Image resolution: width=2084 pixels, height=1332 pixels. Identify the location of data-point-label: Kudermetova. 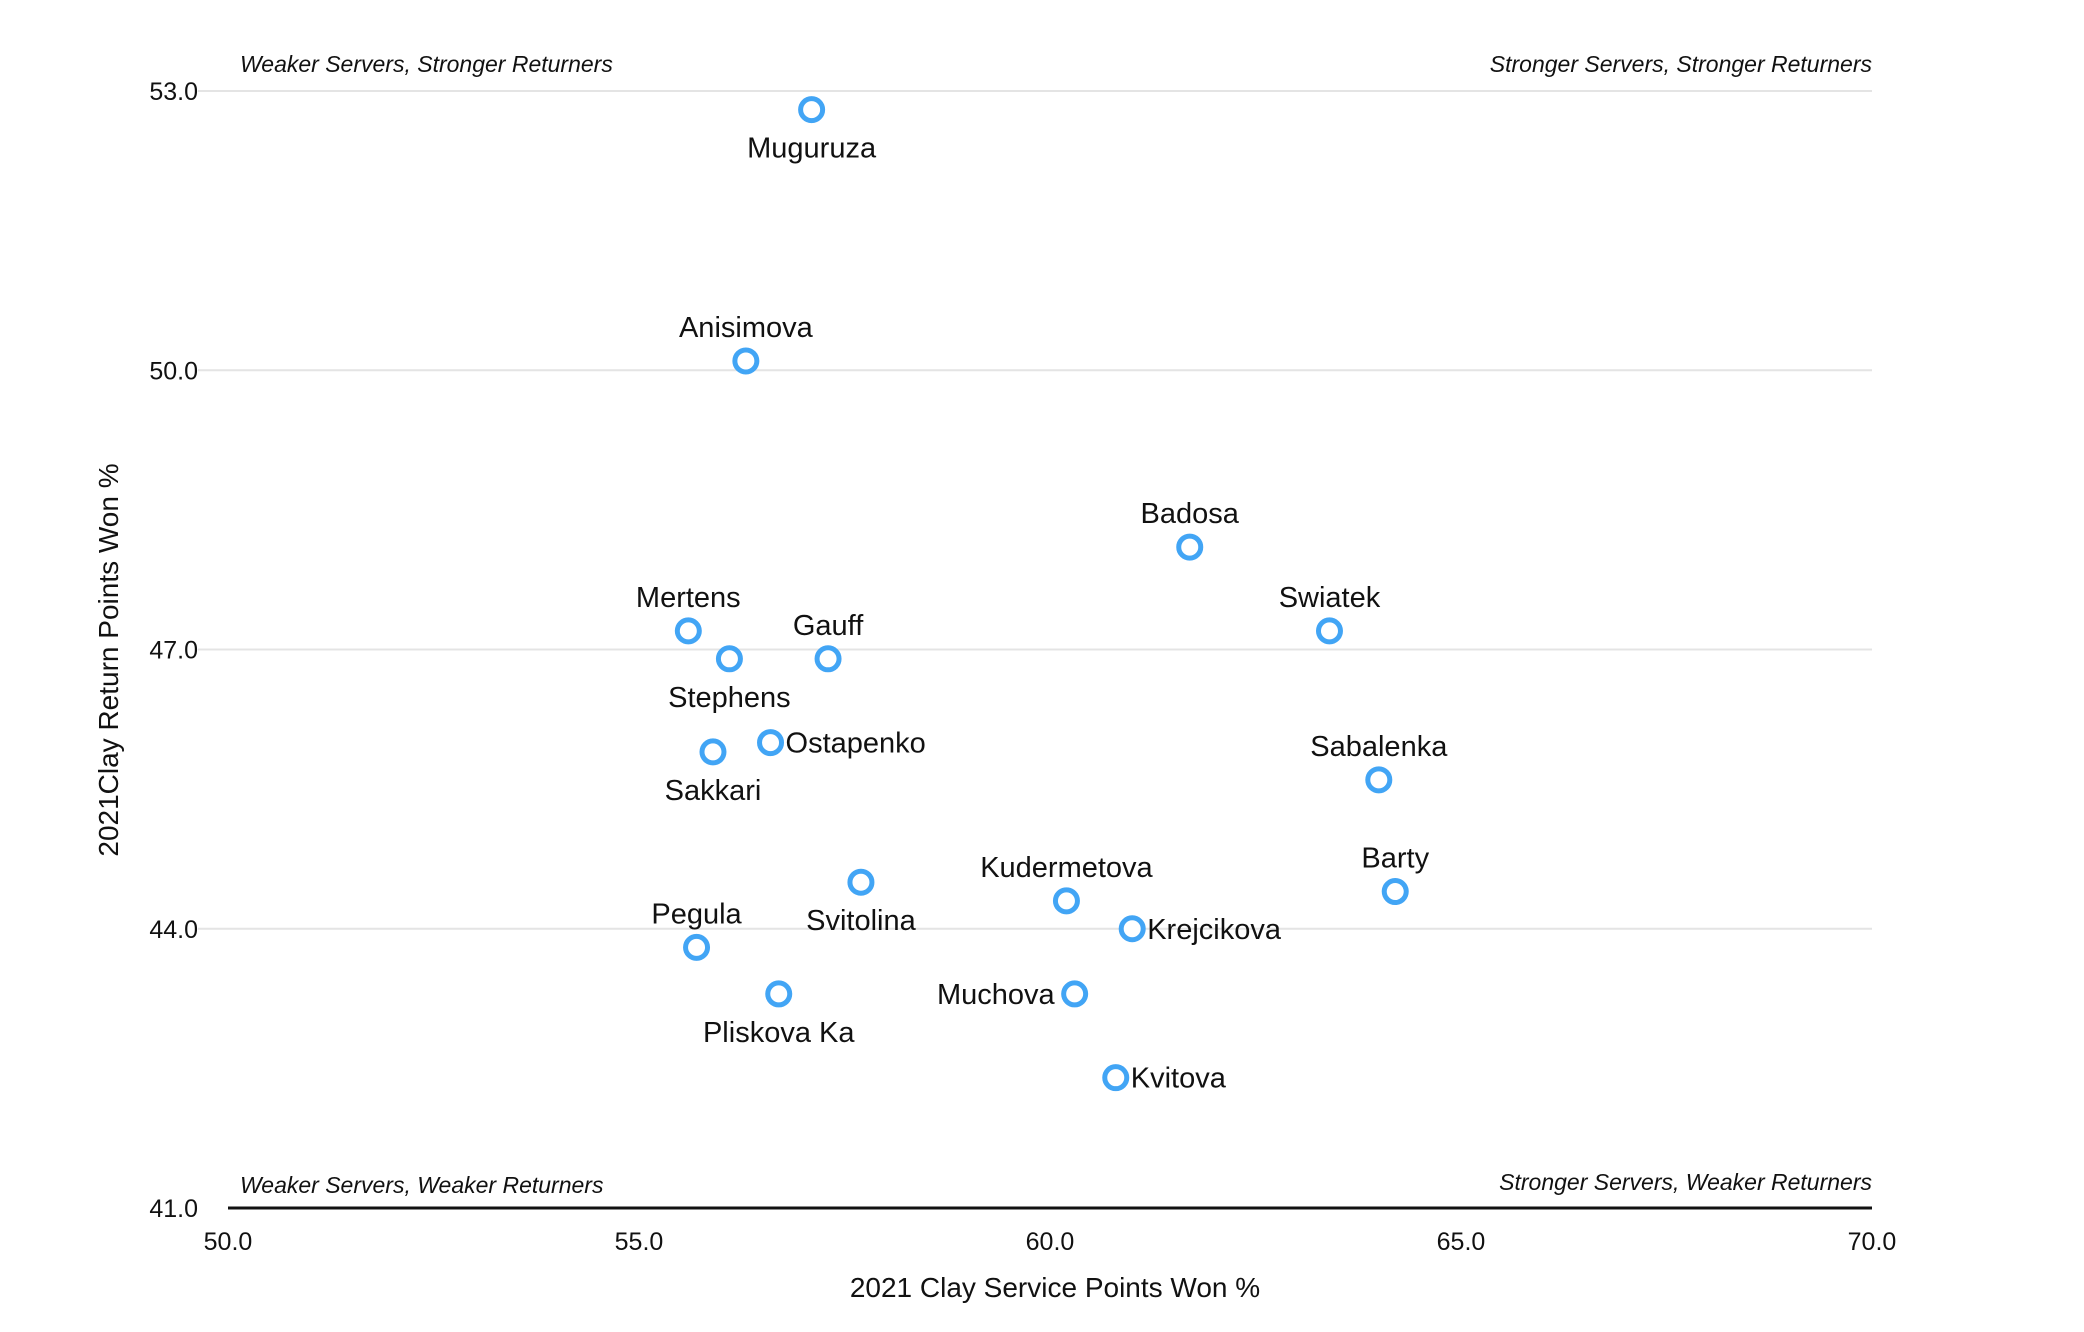
(1066, 868).